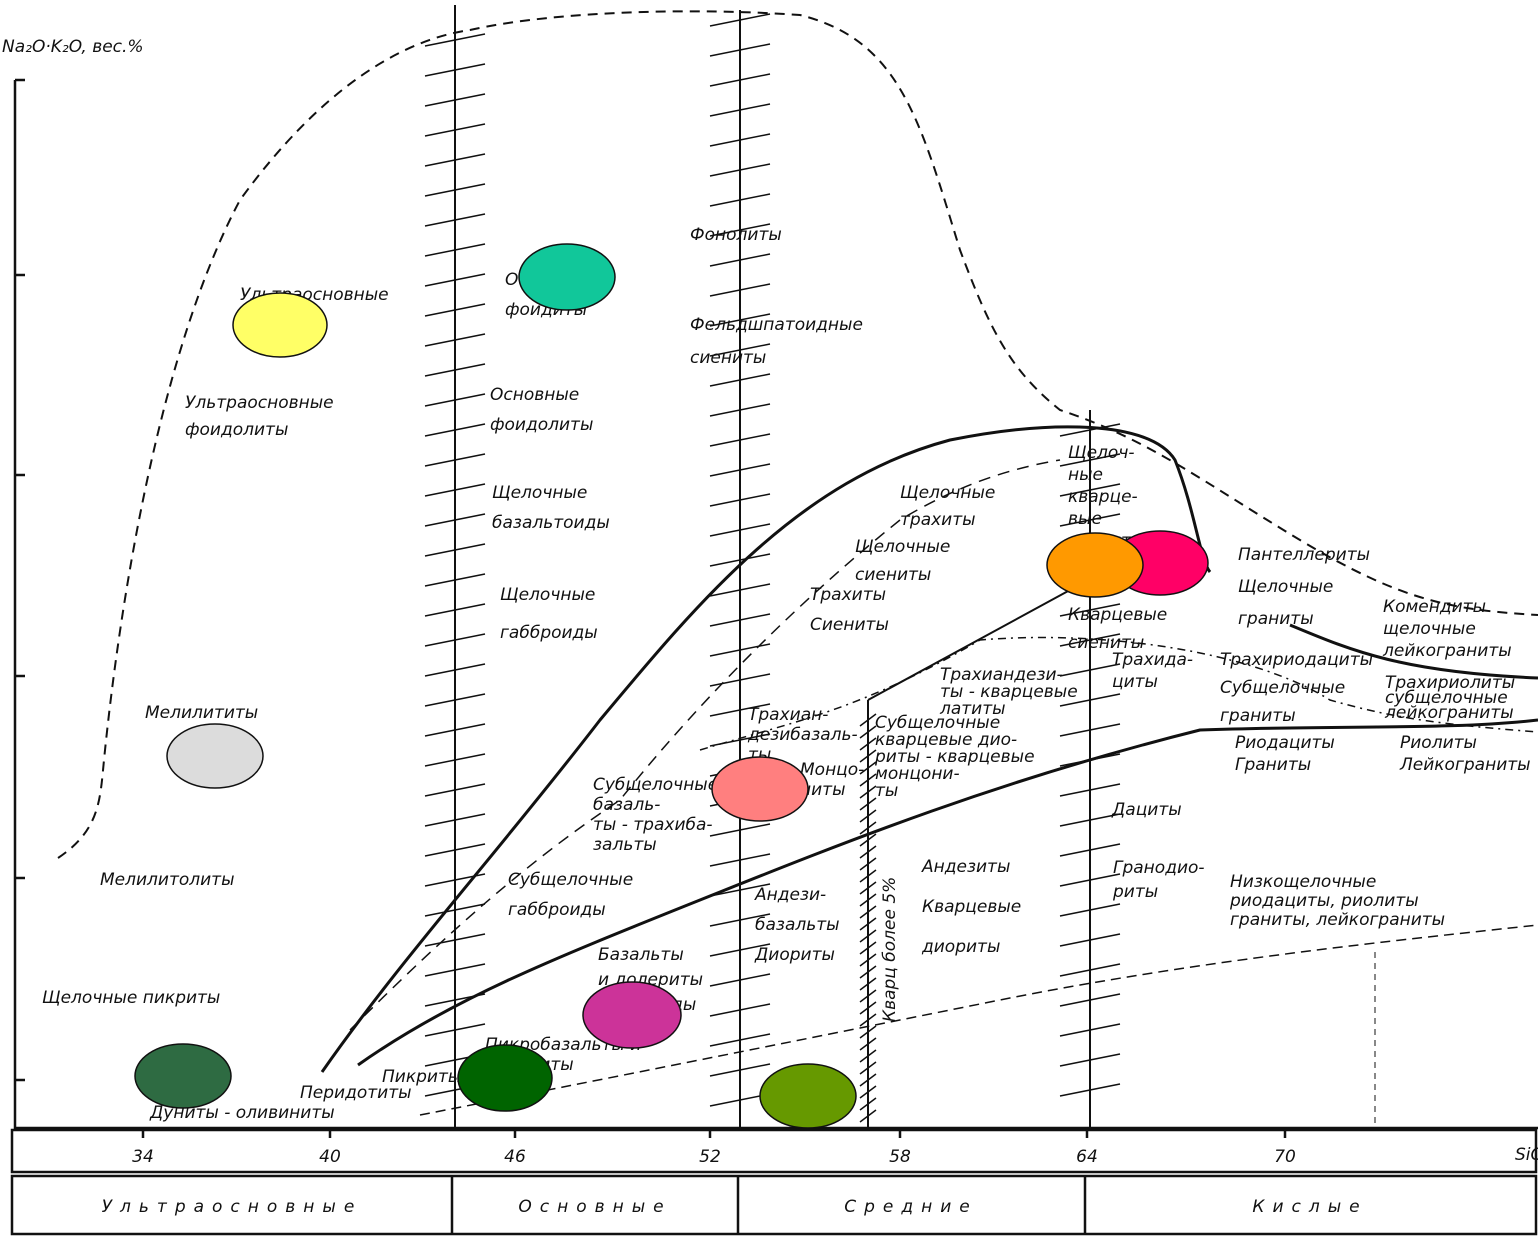 The height and width of the screenshot is (1239, 1538). Describe the element at coordinates (641, 955) in the screenshot. I see `region-label: Базальты` at that location.